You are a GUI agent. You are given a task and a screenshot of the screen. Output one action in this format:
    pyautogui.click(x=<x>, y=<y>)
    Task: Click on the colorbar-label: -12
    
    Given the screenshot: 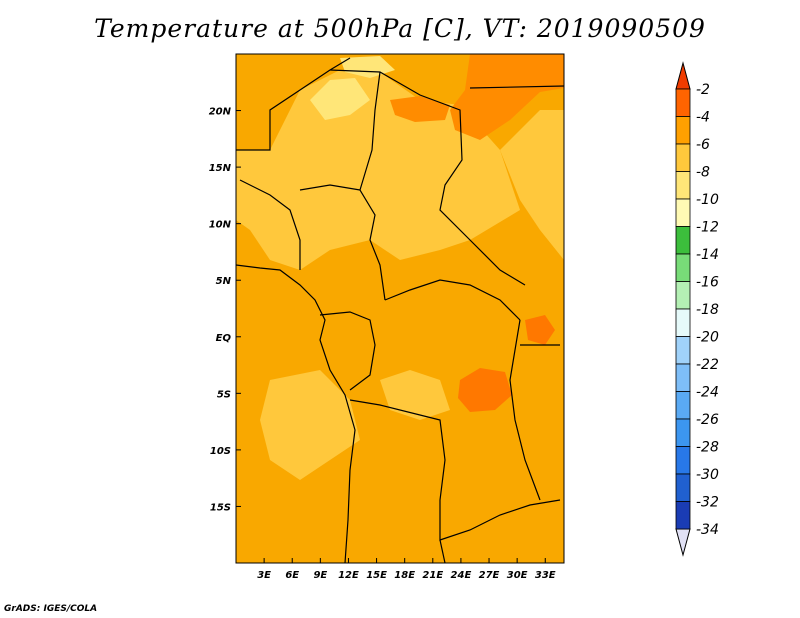 What is the action you would take?
    pyautogui.click(x=707, y=228)
    